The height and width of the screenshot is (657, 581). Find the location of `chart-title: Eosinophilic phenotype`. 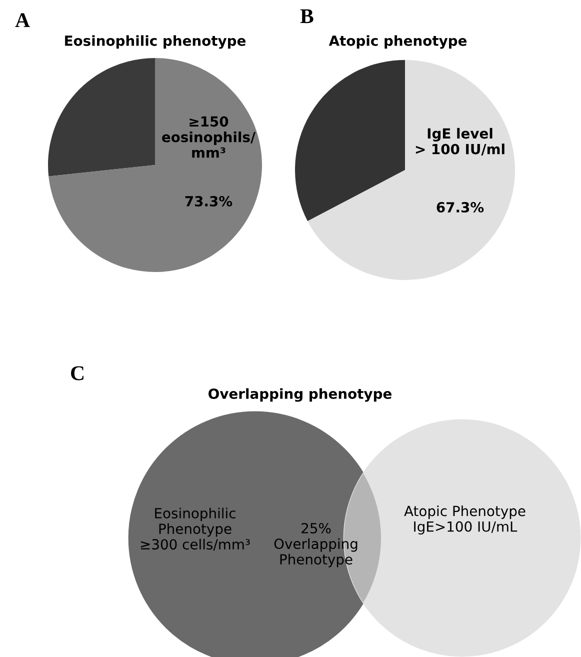

chart-title: Eosinophilic phenotype is located at coordinates (155, 42).